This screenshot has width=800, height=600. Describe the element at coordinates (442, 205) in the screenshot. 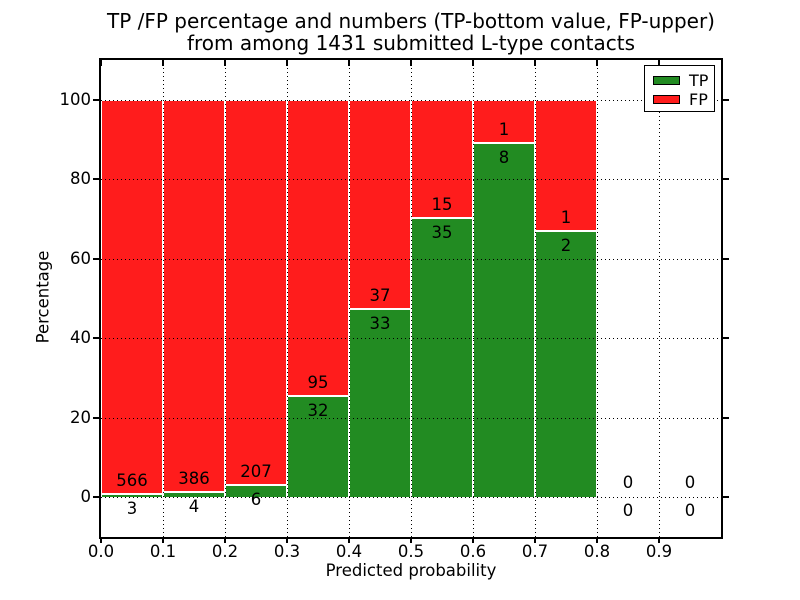

I see `fp-count-label: 15` at that location.